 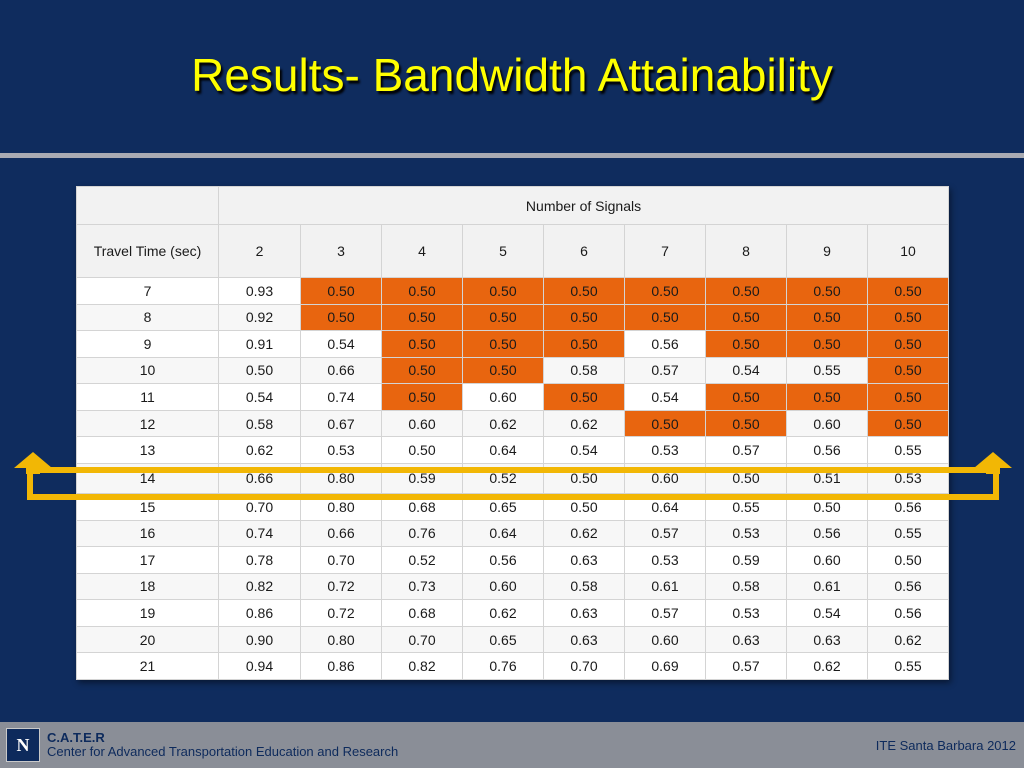 I want to click on travel-time-cell: 15, so click(x=147, y=507).